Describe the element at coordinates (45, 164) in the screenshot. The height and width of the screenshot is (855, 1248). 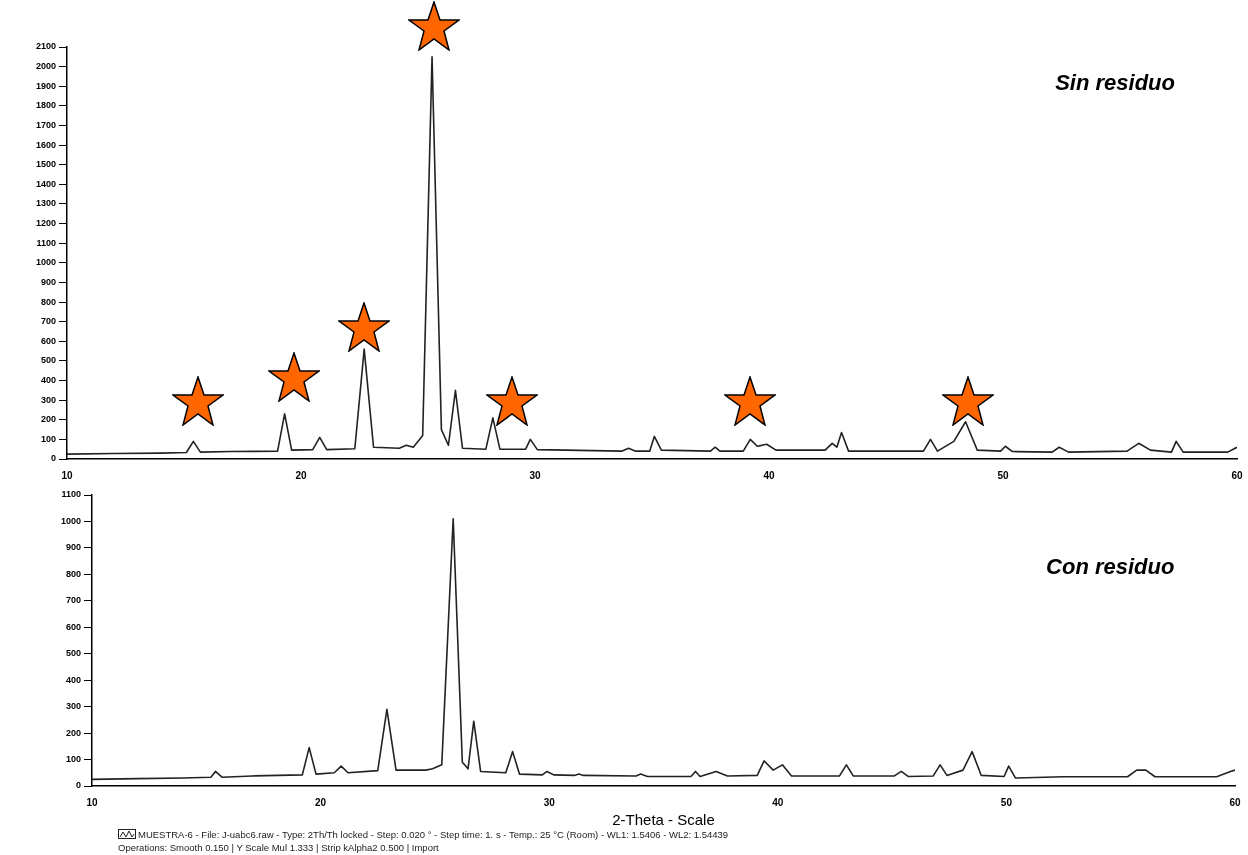
I see `y-tick-label: 1500` at that location.